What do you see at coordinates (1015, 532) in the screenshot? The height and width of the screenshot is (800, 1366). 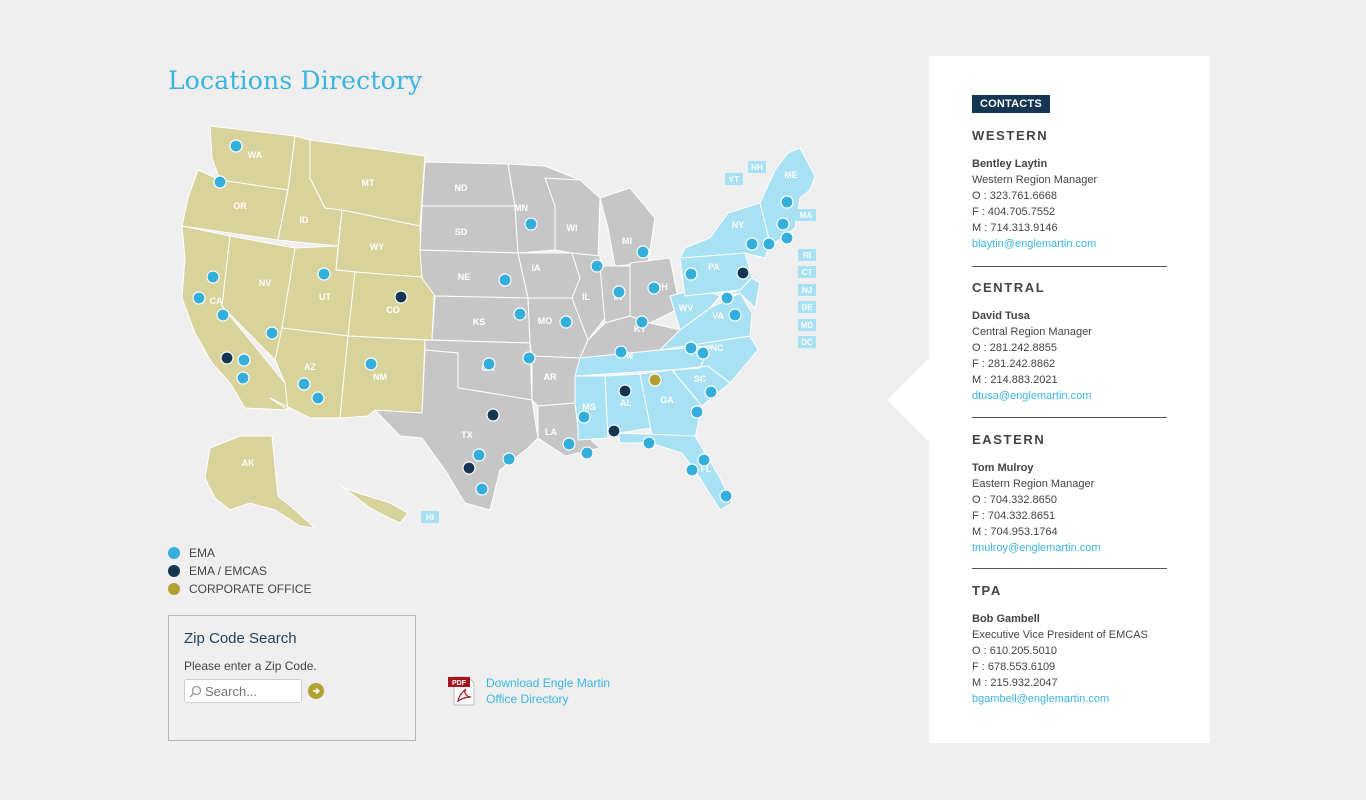 I see `contact-mobile: M : 704.953.1764` at bounding box center [1015, 532].